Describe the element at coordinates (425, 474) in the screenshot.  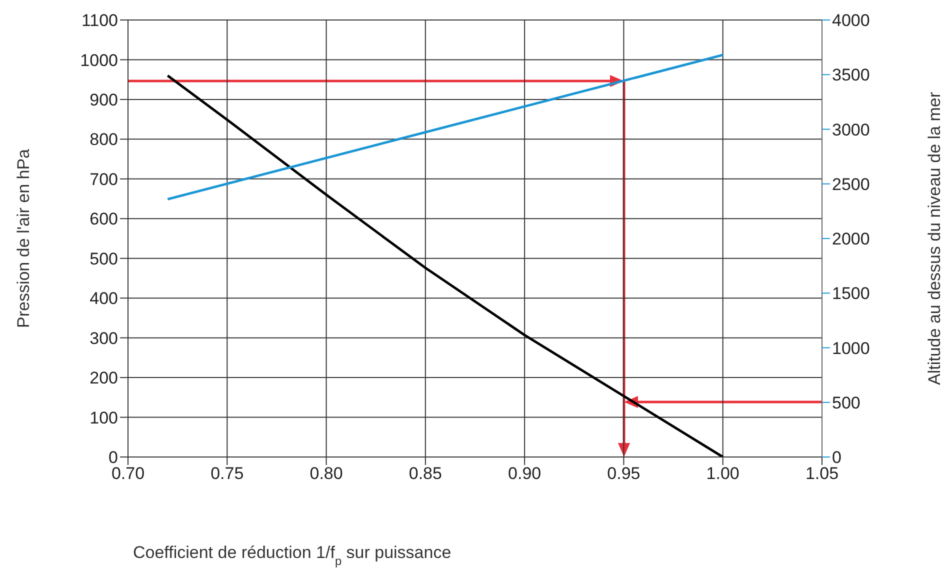
I see `x-tick-label: 0.85` at that location.